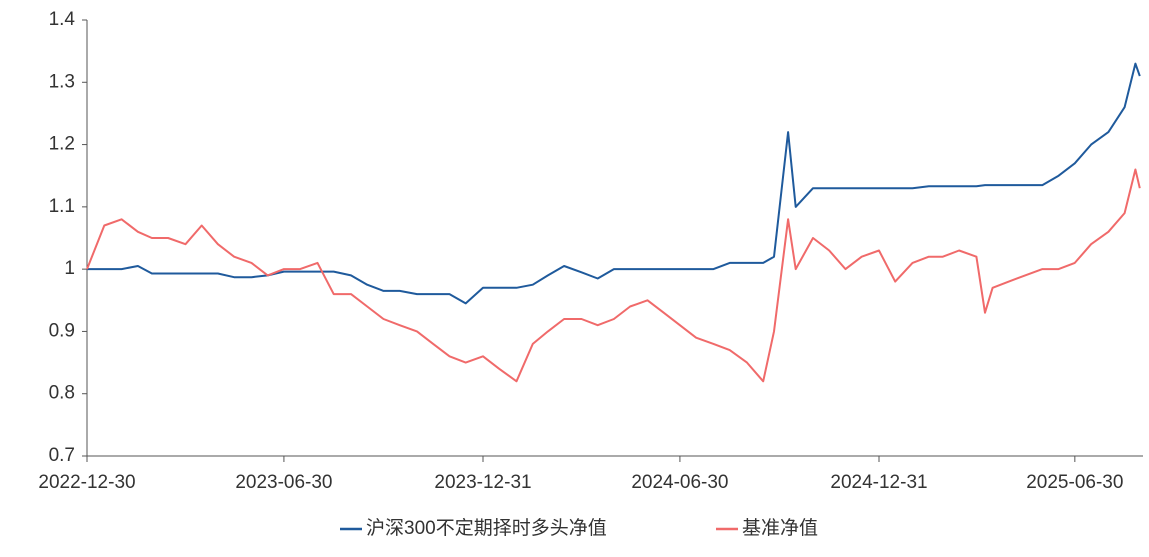  I want to click on y-tick-label: 1.2, so click(62, 144).